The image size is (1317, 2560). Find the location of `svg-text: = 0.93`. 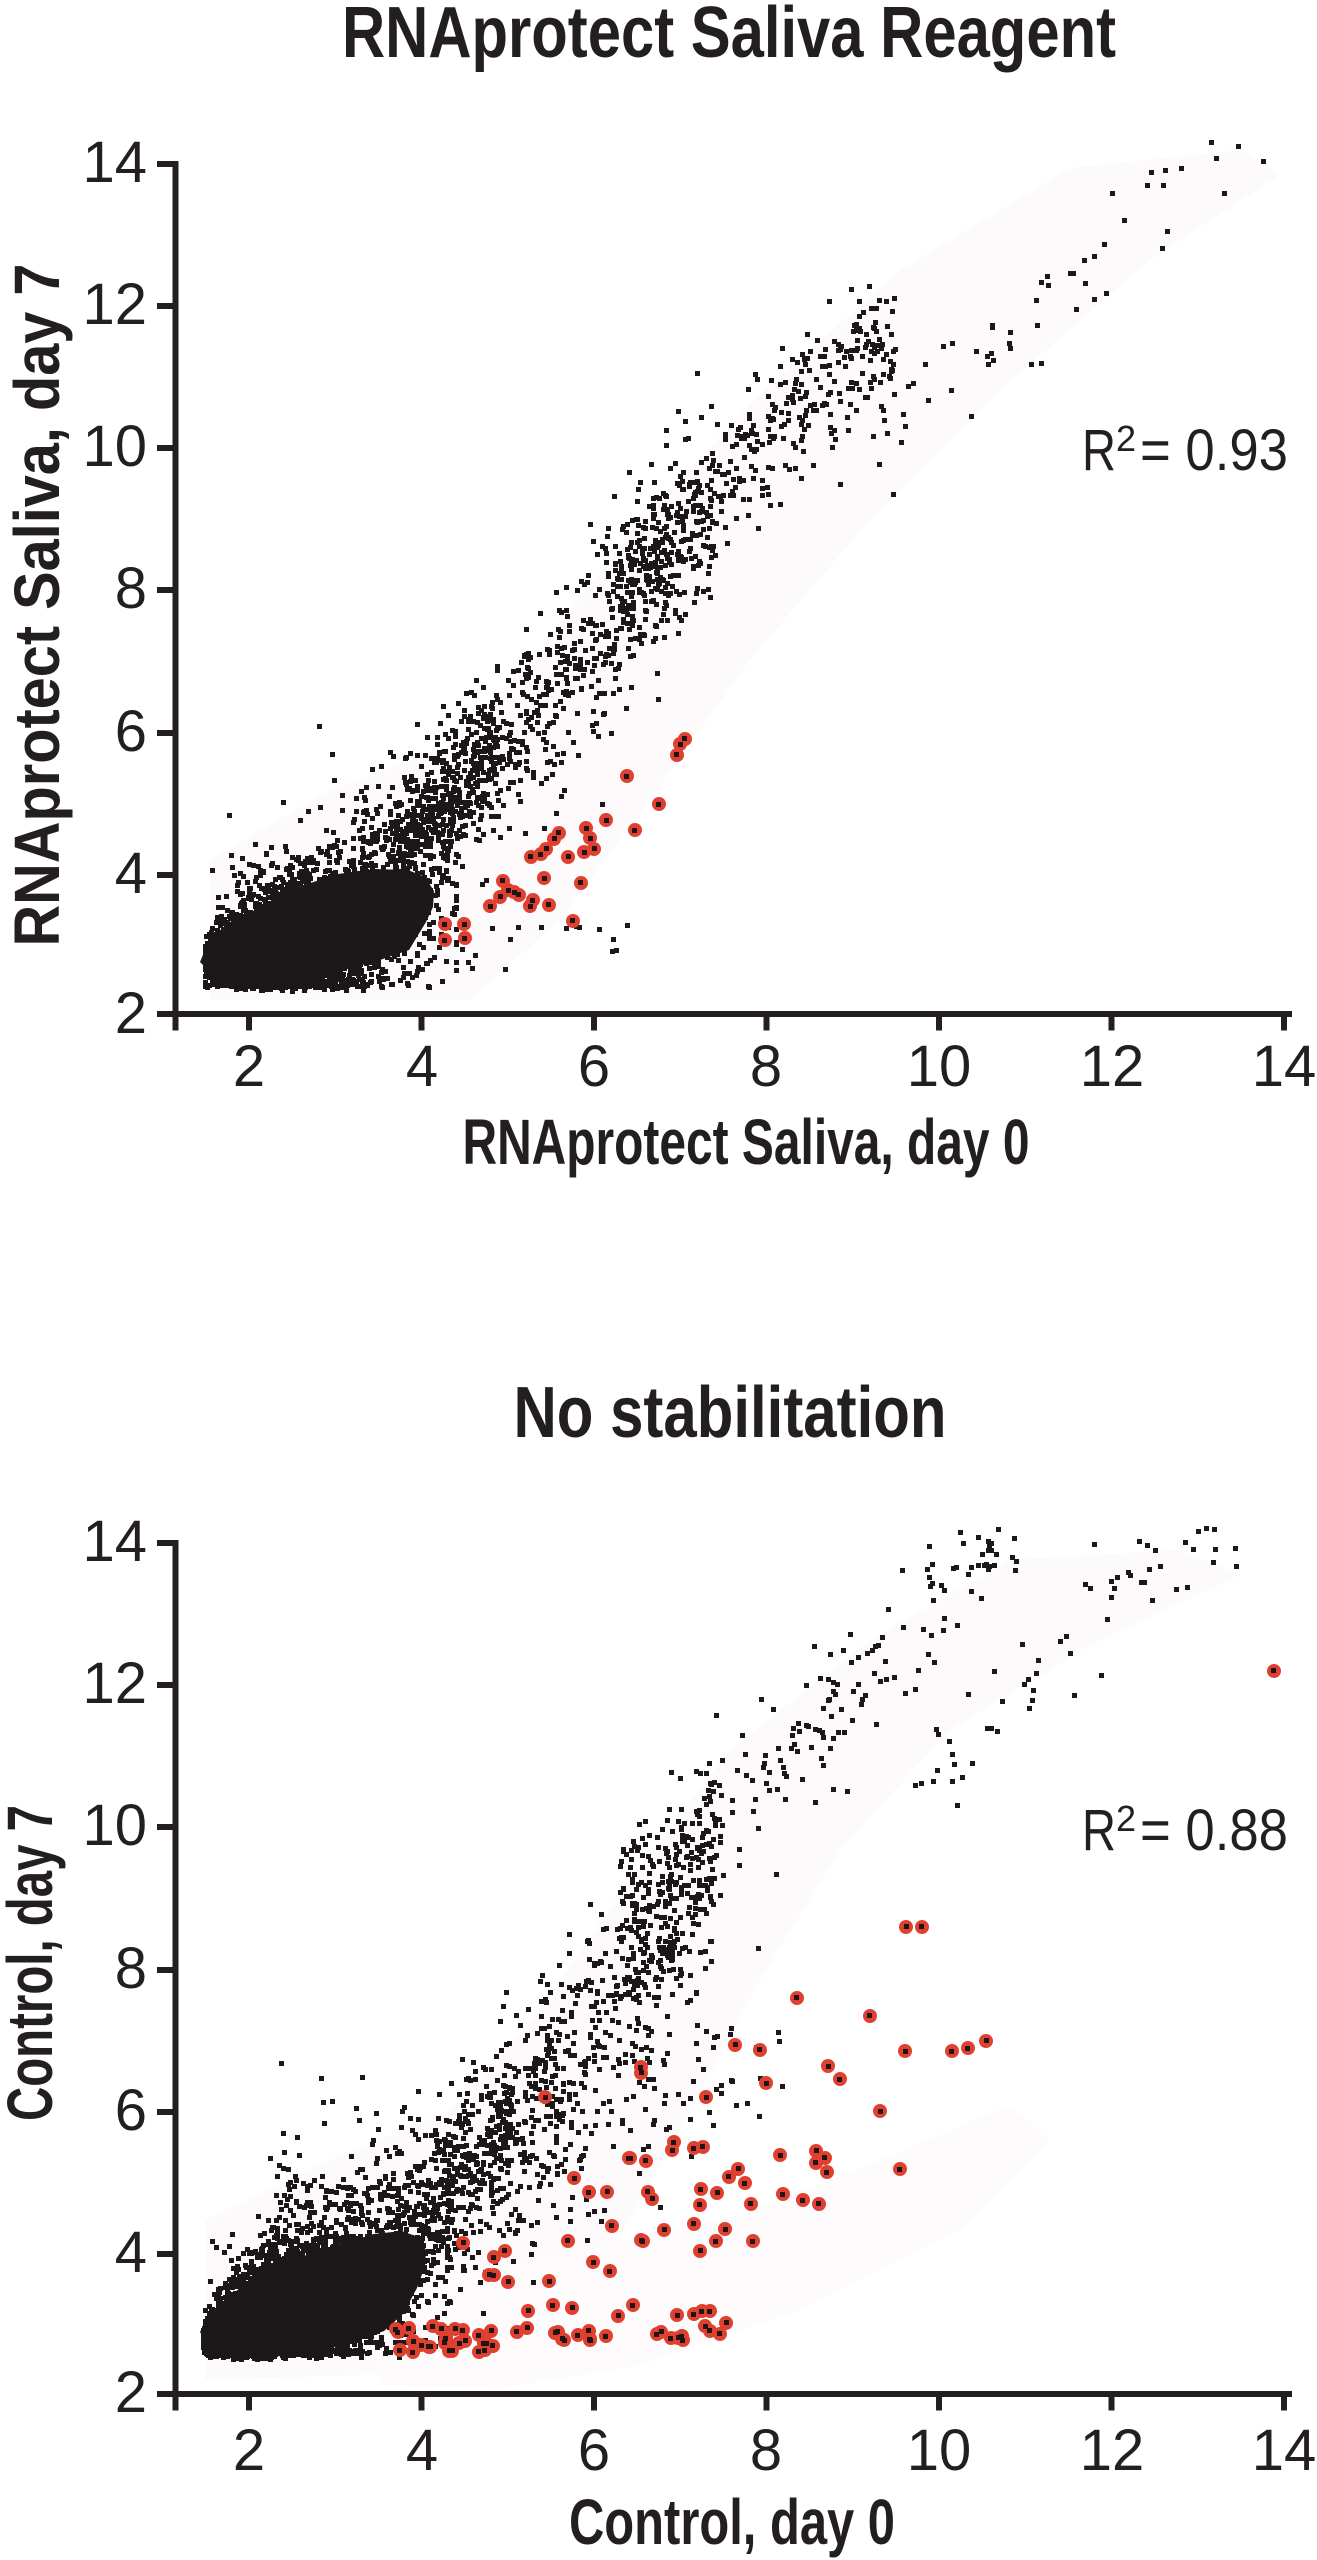

svg-text: = 0.93 is located at coordinates (1214, 450).